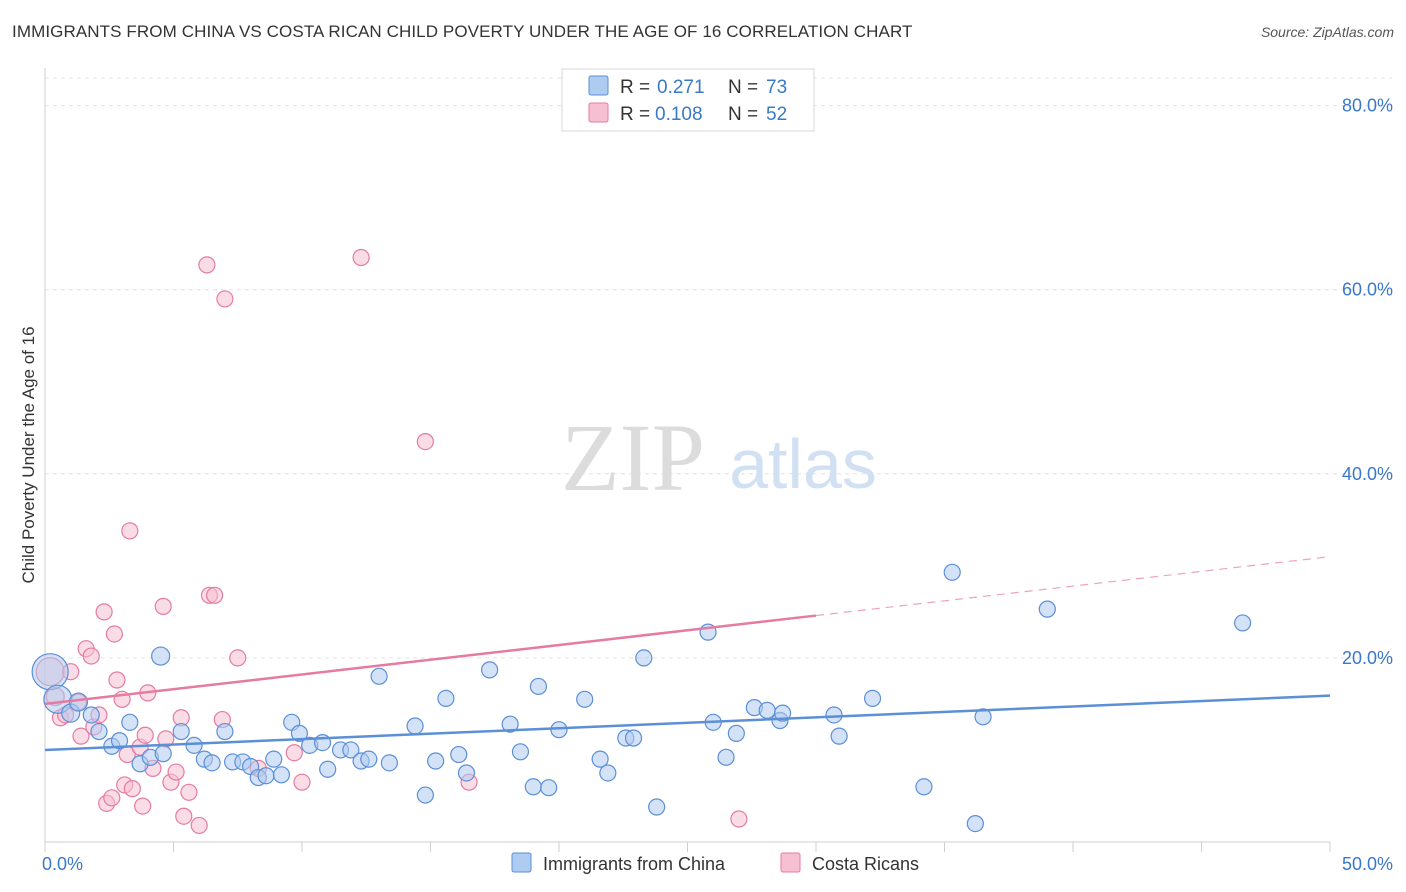 Image resolution: width=1406 pixels, height=892 pixels. What do you see at coordinates (635, 87) in the screenshot?
I see `stats-legend-r-label-china: R =` at bounding box center [635, 87].